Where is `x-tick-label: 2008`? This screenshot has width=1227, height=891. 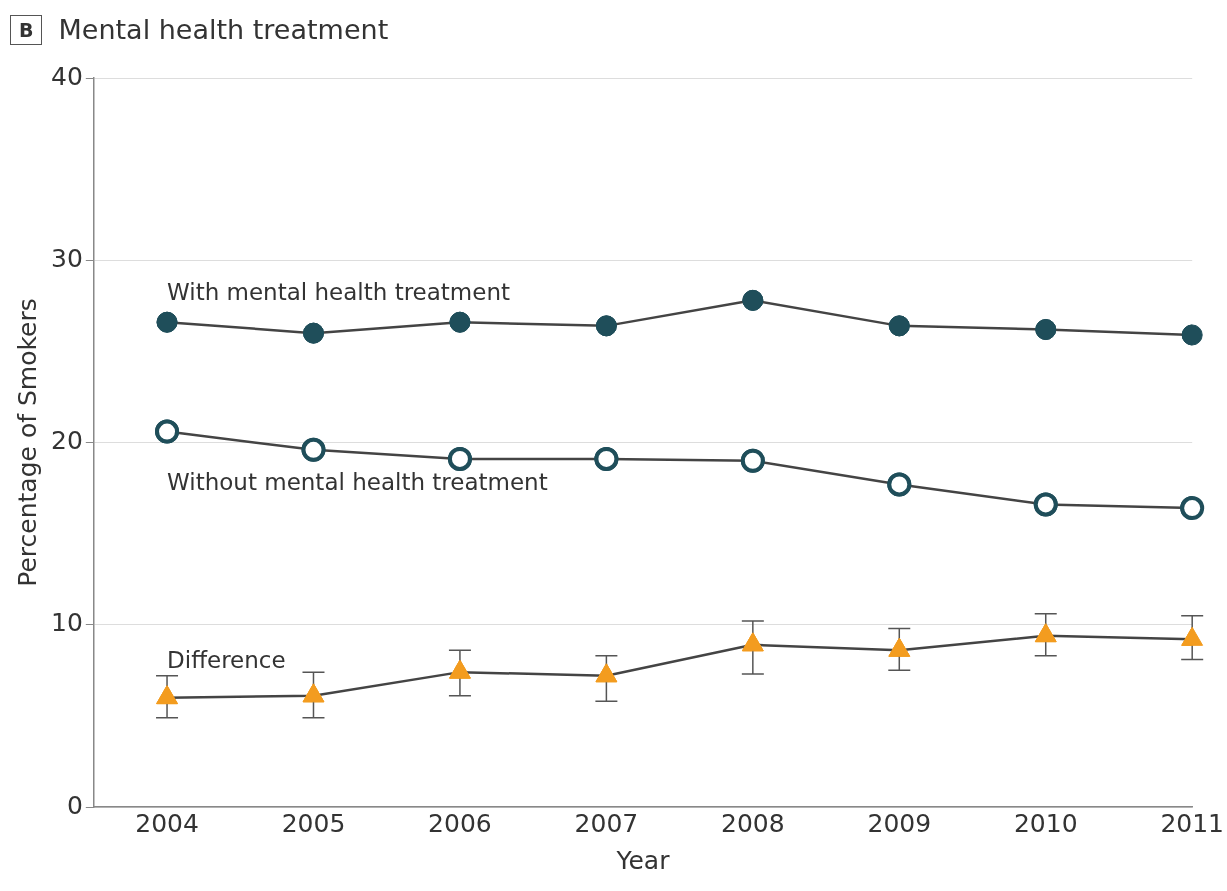
x-tick-label: 2008 is located at coordinates (753, 823).